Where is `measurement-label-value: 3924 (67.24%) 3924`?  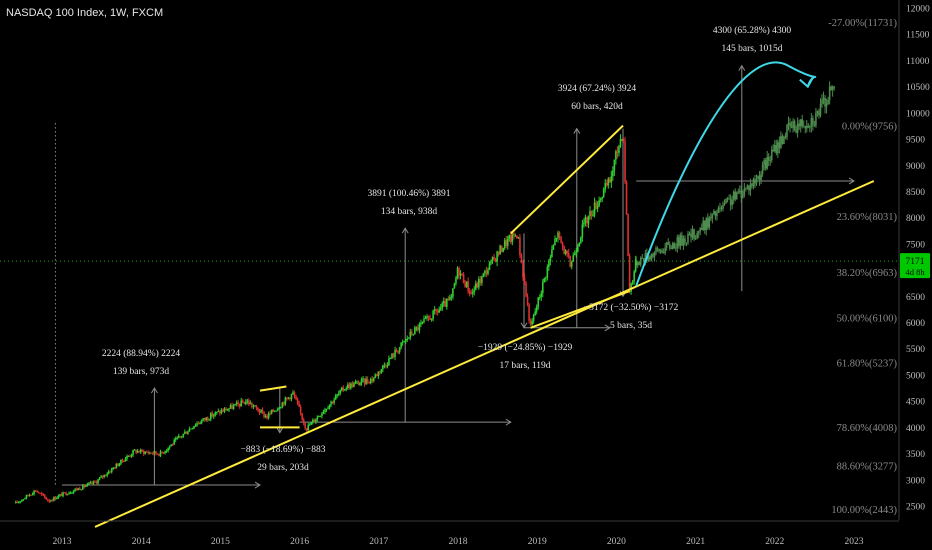 measurement-label-value: 3924 (67.24%) 3924 is located at coordinates (597, 88).